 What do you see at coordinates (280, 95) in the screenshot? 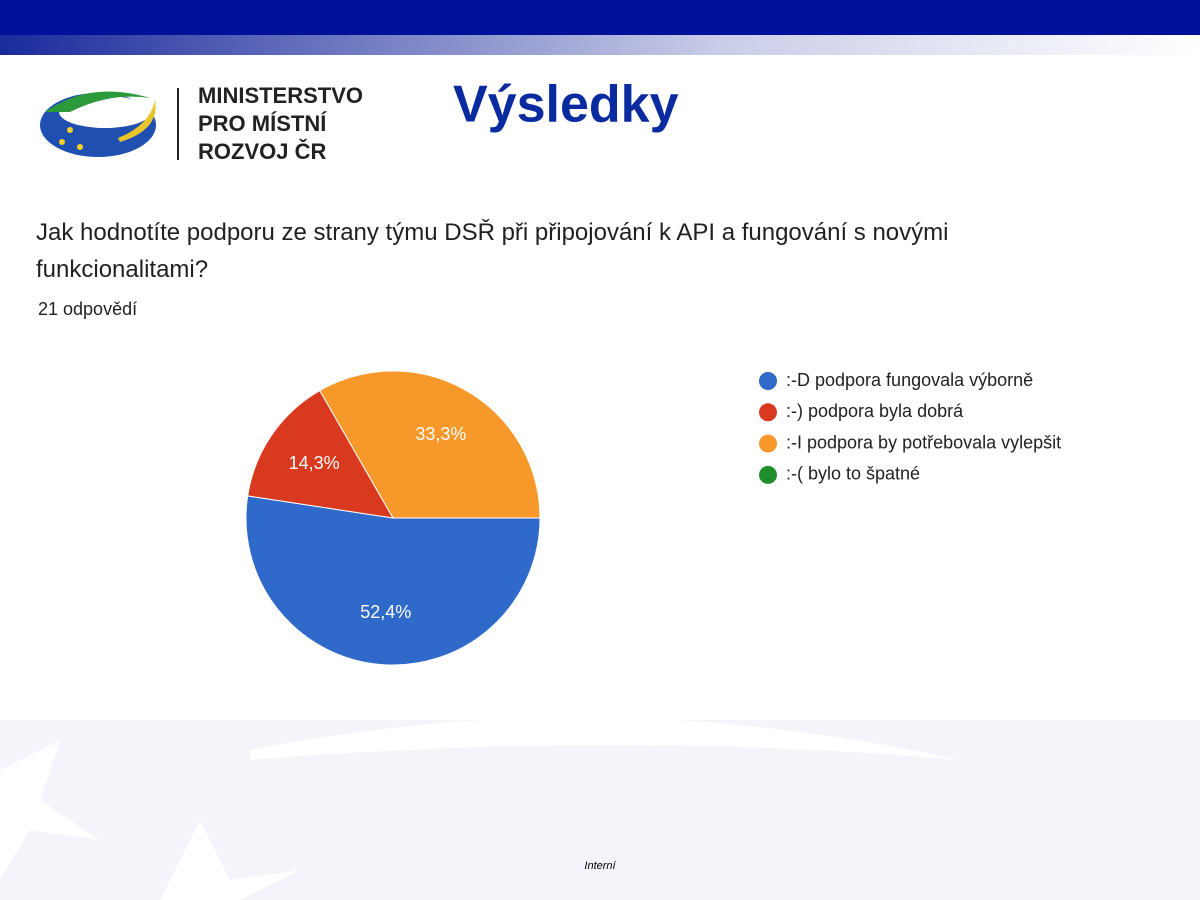
I see `logo-text: MINISTERSTVO` at bounding box center [280, 95].